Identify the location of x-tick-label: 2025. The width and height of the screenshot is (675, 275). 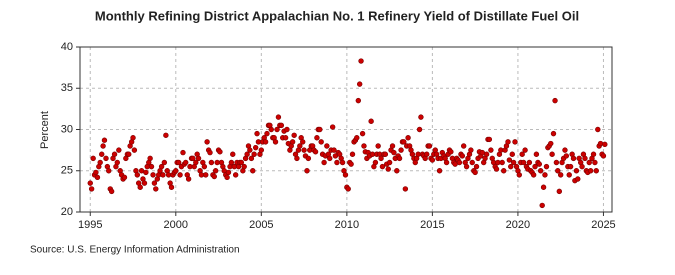
(603, 225).